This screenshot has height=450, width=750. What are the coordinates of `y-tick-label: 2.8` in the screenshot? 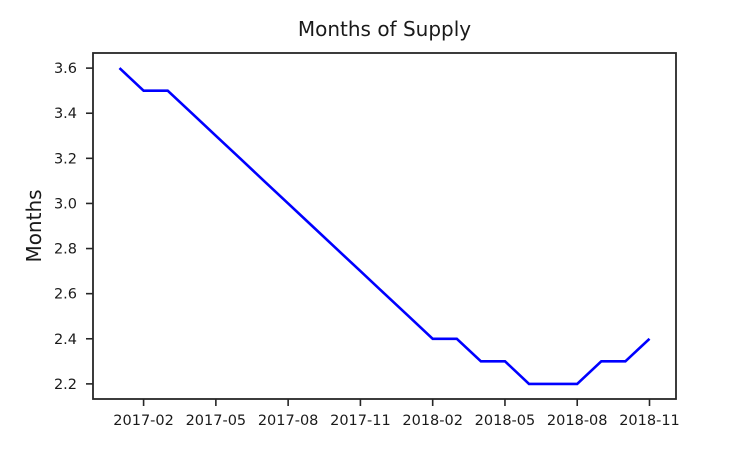 It's located at (65, 250).